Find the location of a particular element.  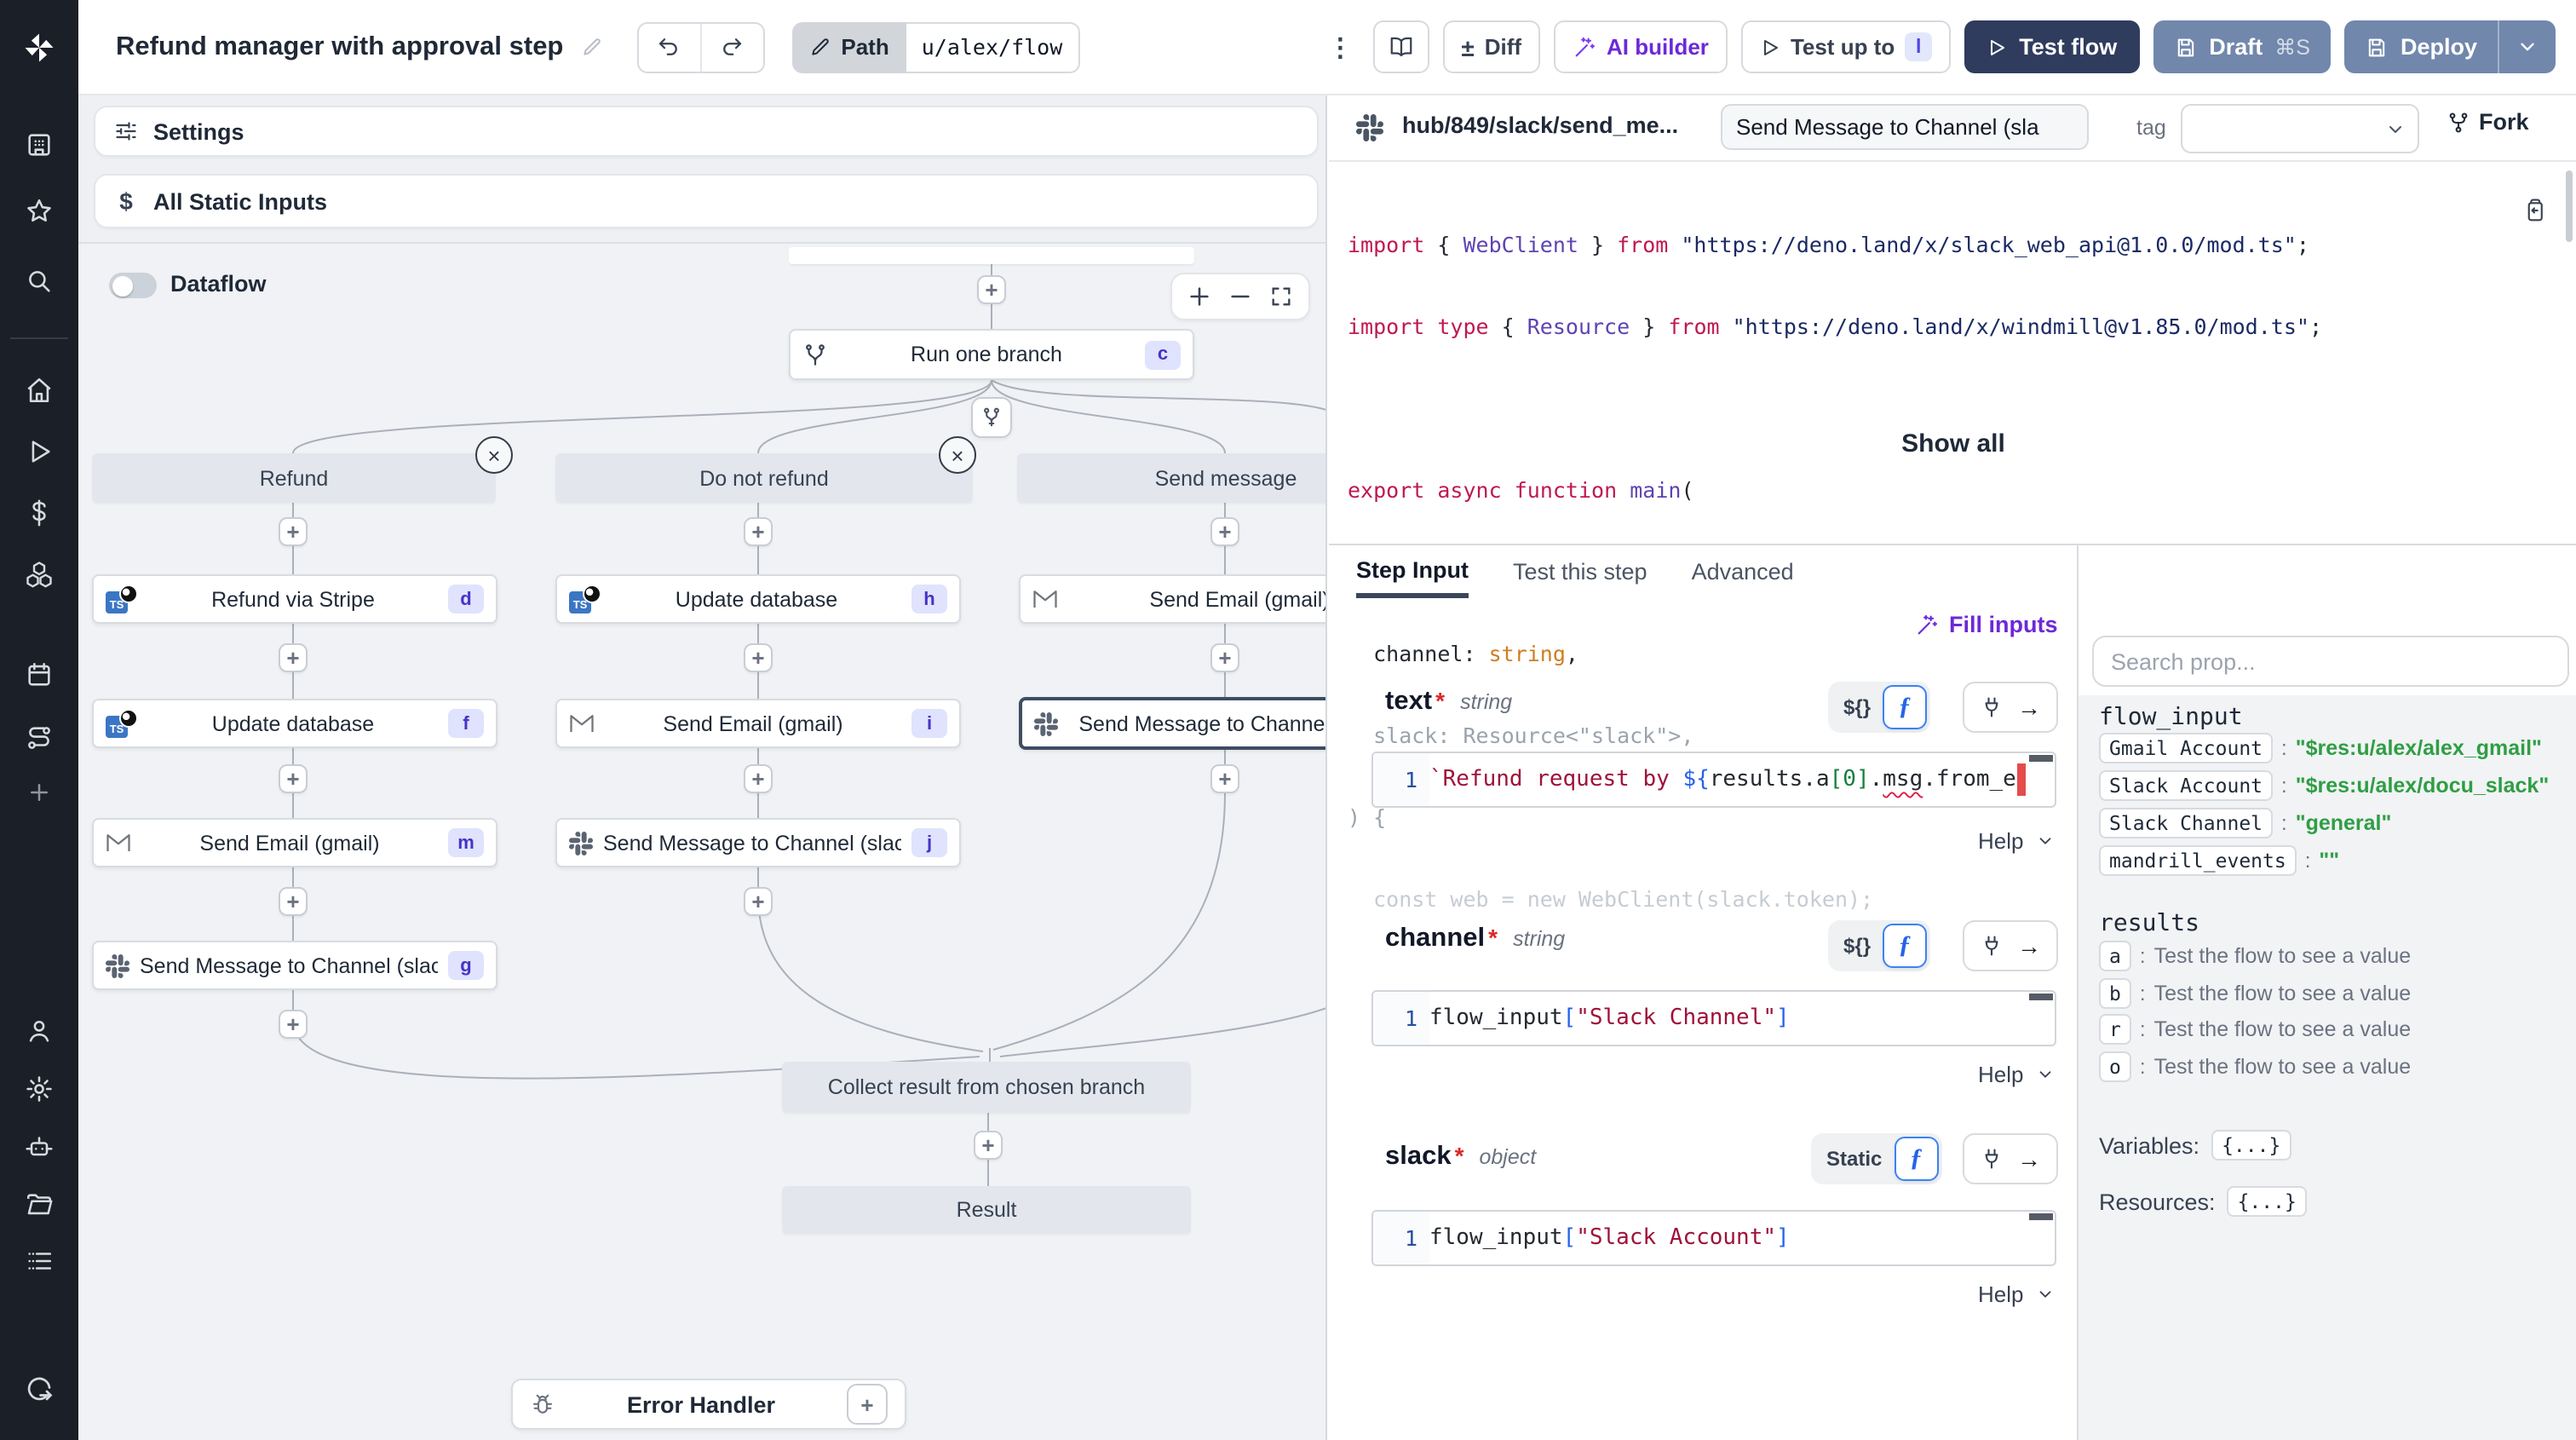

resources-icon is located at coordinates (40, 574).